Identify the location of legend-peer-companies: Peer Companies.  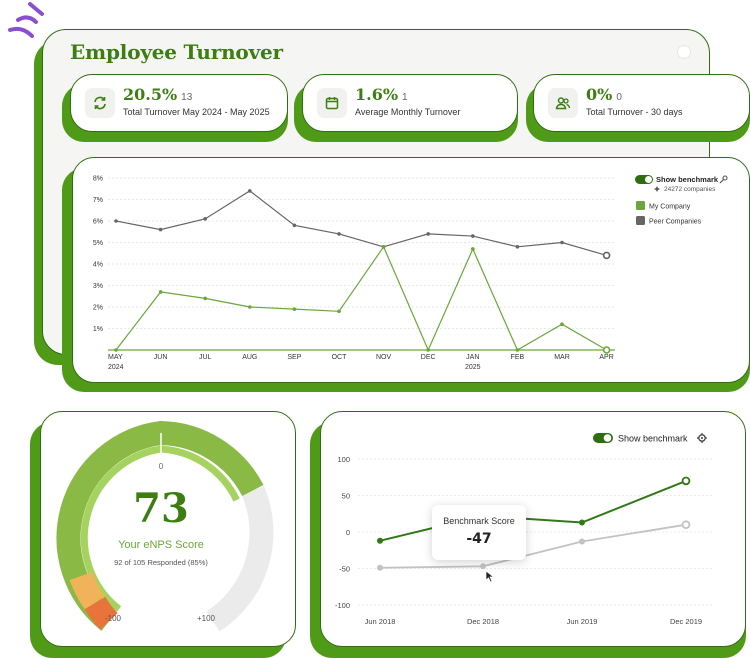
(675, 222).